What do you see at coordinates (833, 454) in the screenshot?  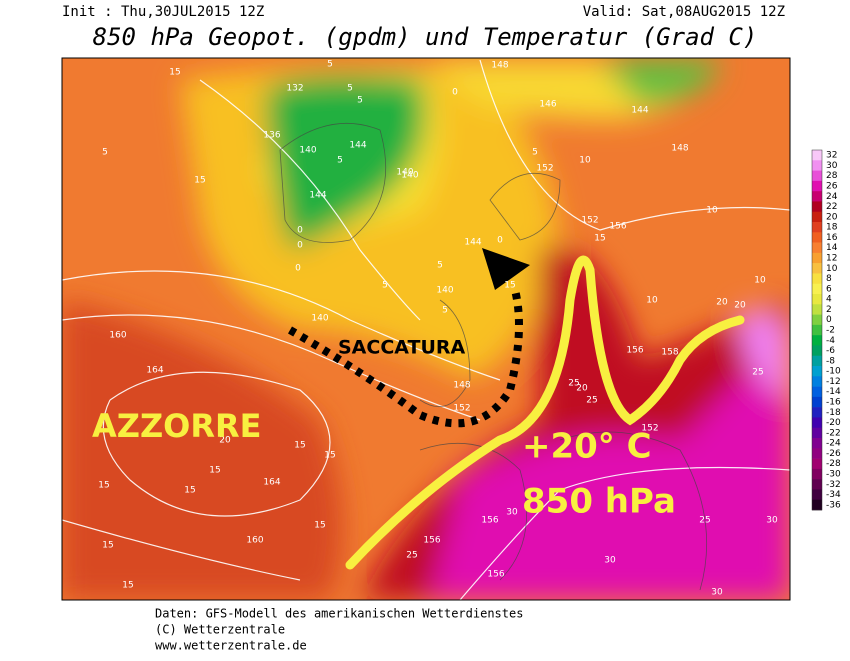 I see `scale-label: -26` at bounding box center [833, 454].